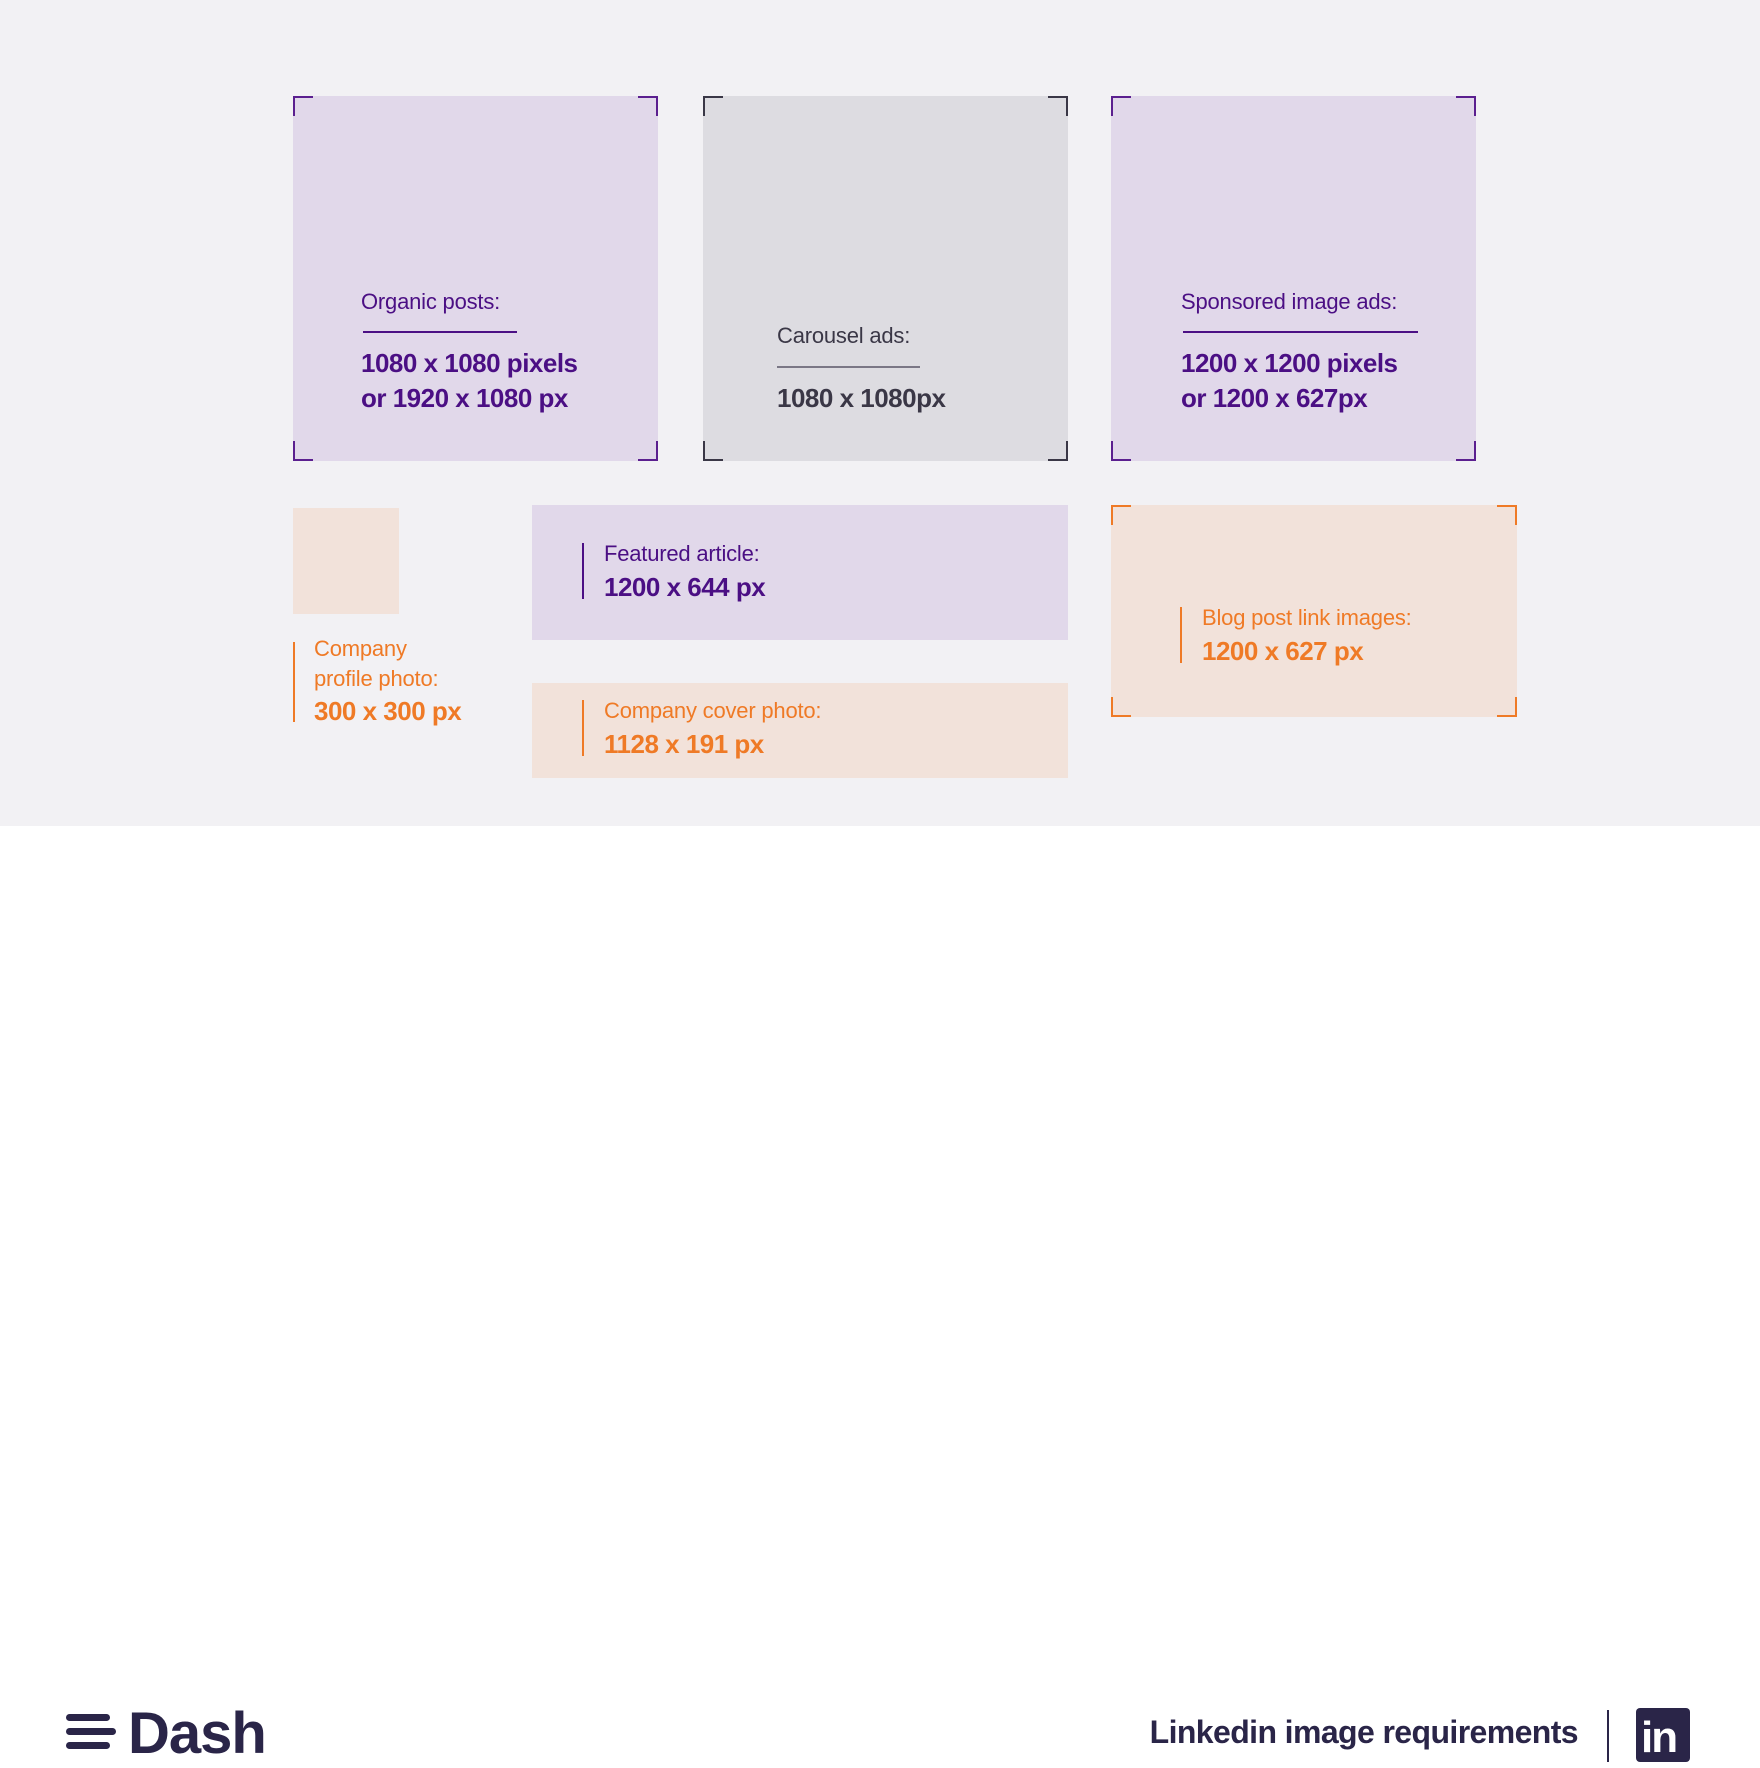 This screenshot has height=1768, width=1760. I want to click on carousel-ads-title: Carousel ads:, so click(844, 335).